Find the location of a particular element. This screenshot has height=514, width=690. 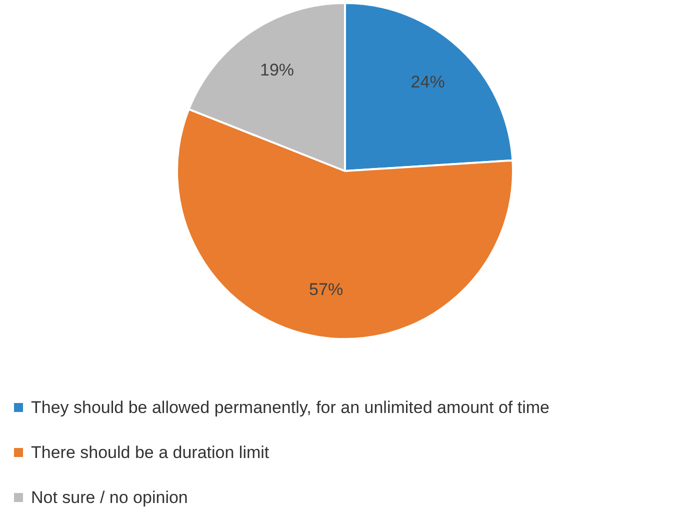

legend-label: They should be allowed permanently, for an unlimited amount of time is located at coordinates (290, 408).